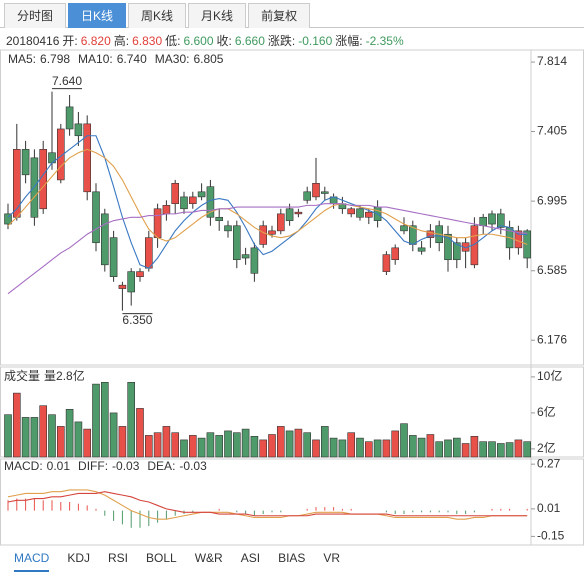 This screenshot has width=584, height=572. I want to click on period-tab: 月K线, so click(217, 15).